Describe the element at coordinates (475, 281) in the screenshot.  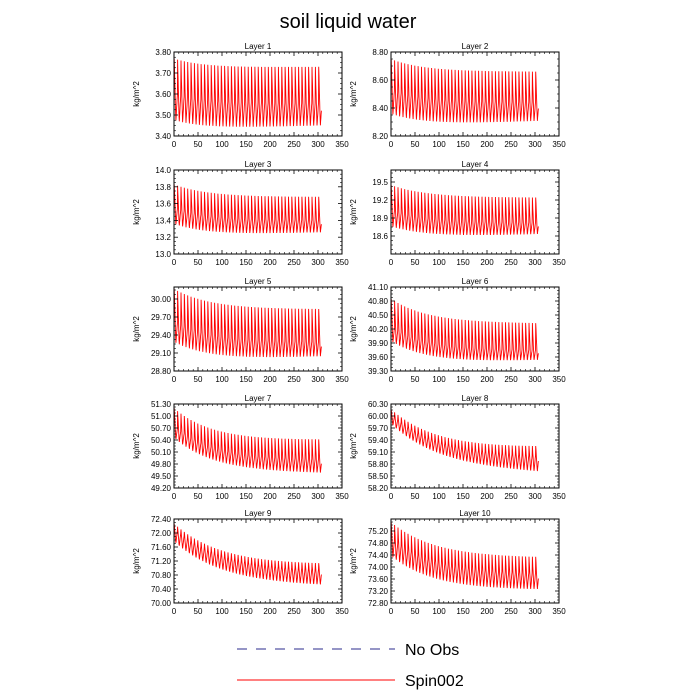
I see `panel-title: Layer 6` at that location.